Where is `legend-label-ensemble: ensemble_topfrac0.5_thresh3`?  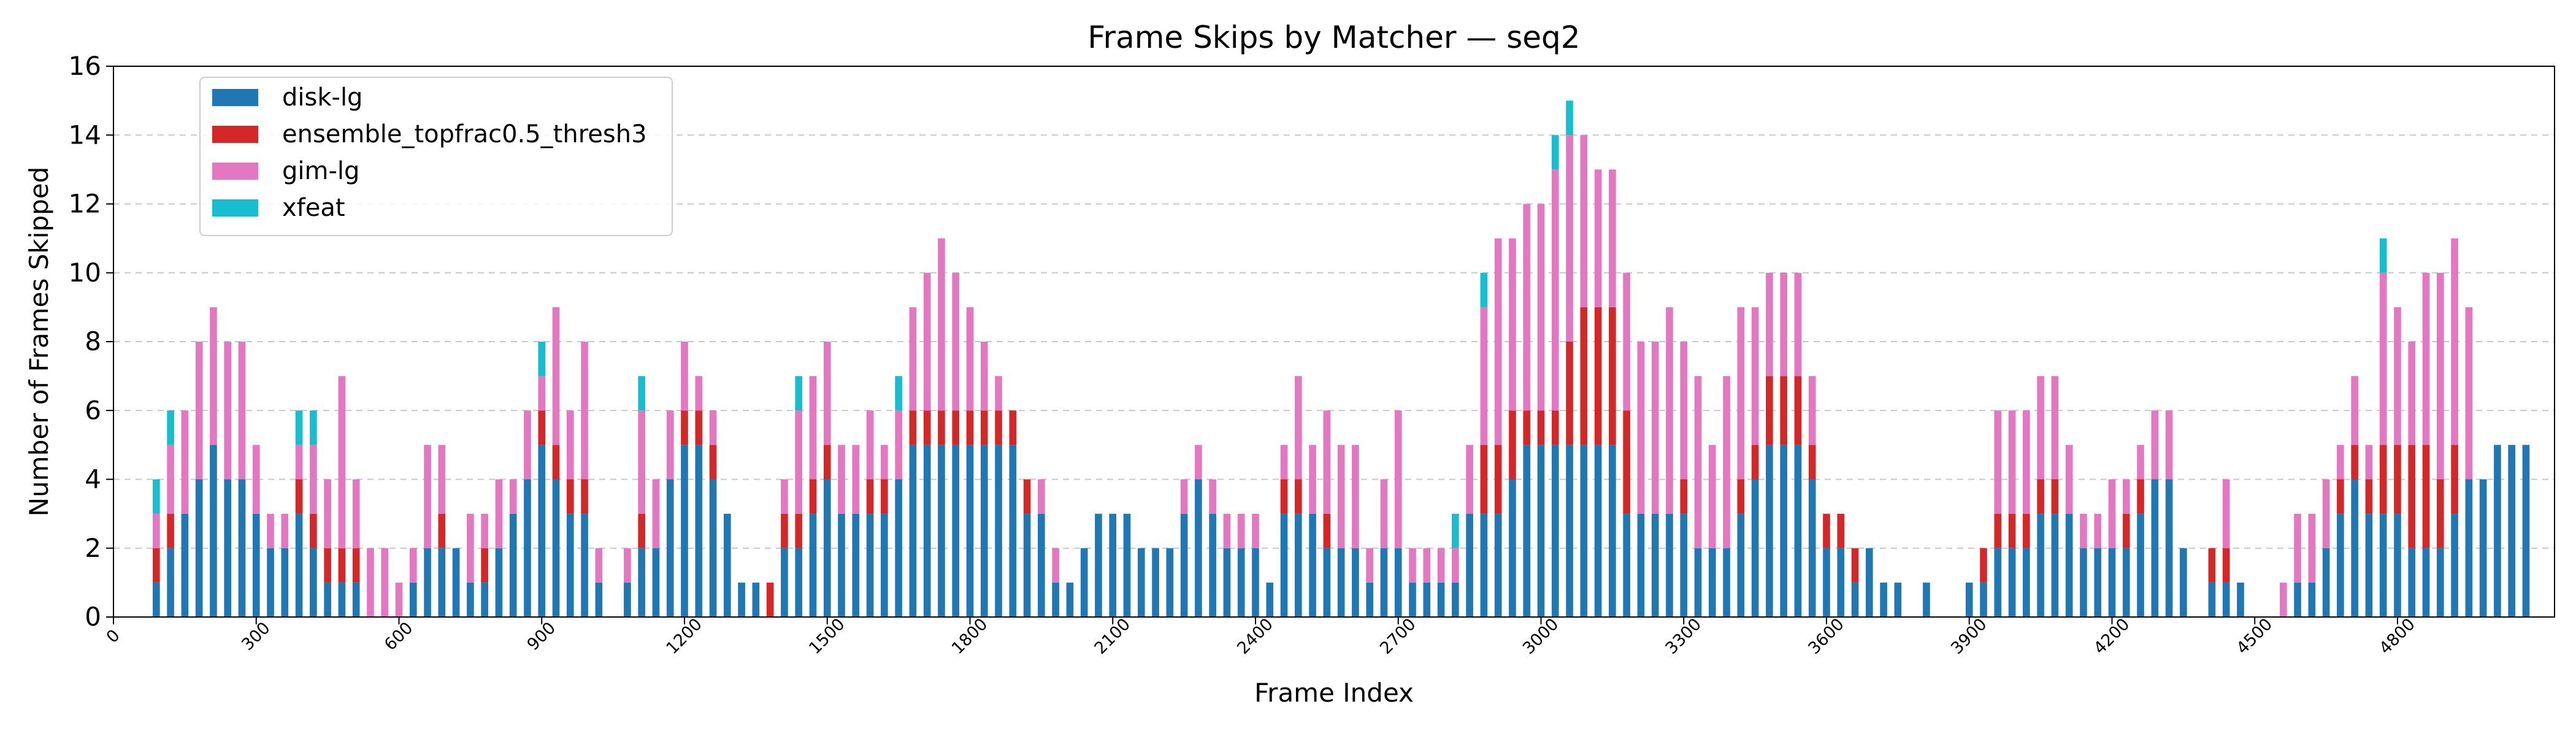
legend-label-ensemble: ensemble_topfrac0.5_thresh3 is located at coordinates (464, 134).